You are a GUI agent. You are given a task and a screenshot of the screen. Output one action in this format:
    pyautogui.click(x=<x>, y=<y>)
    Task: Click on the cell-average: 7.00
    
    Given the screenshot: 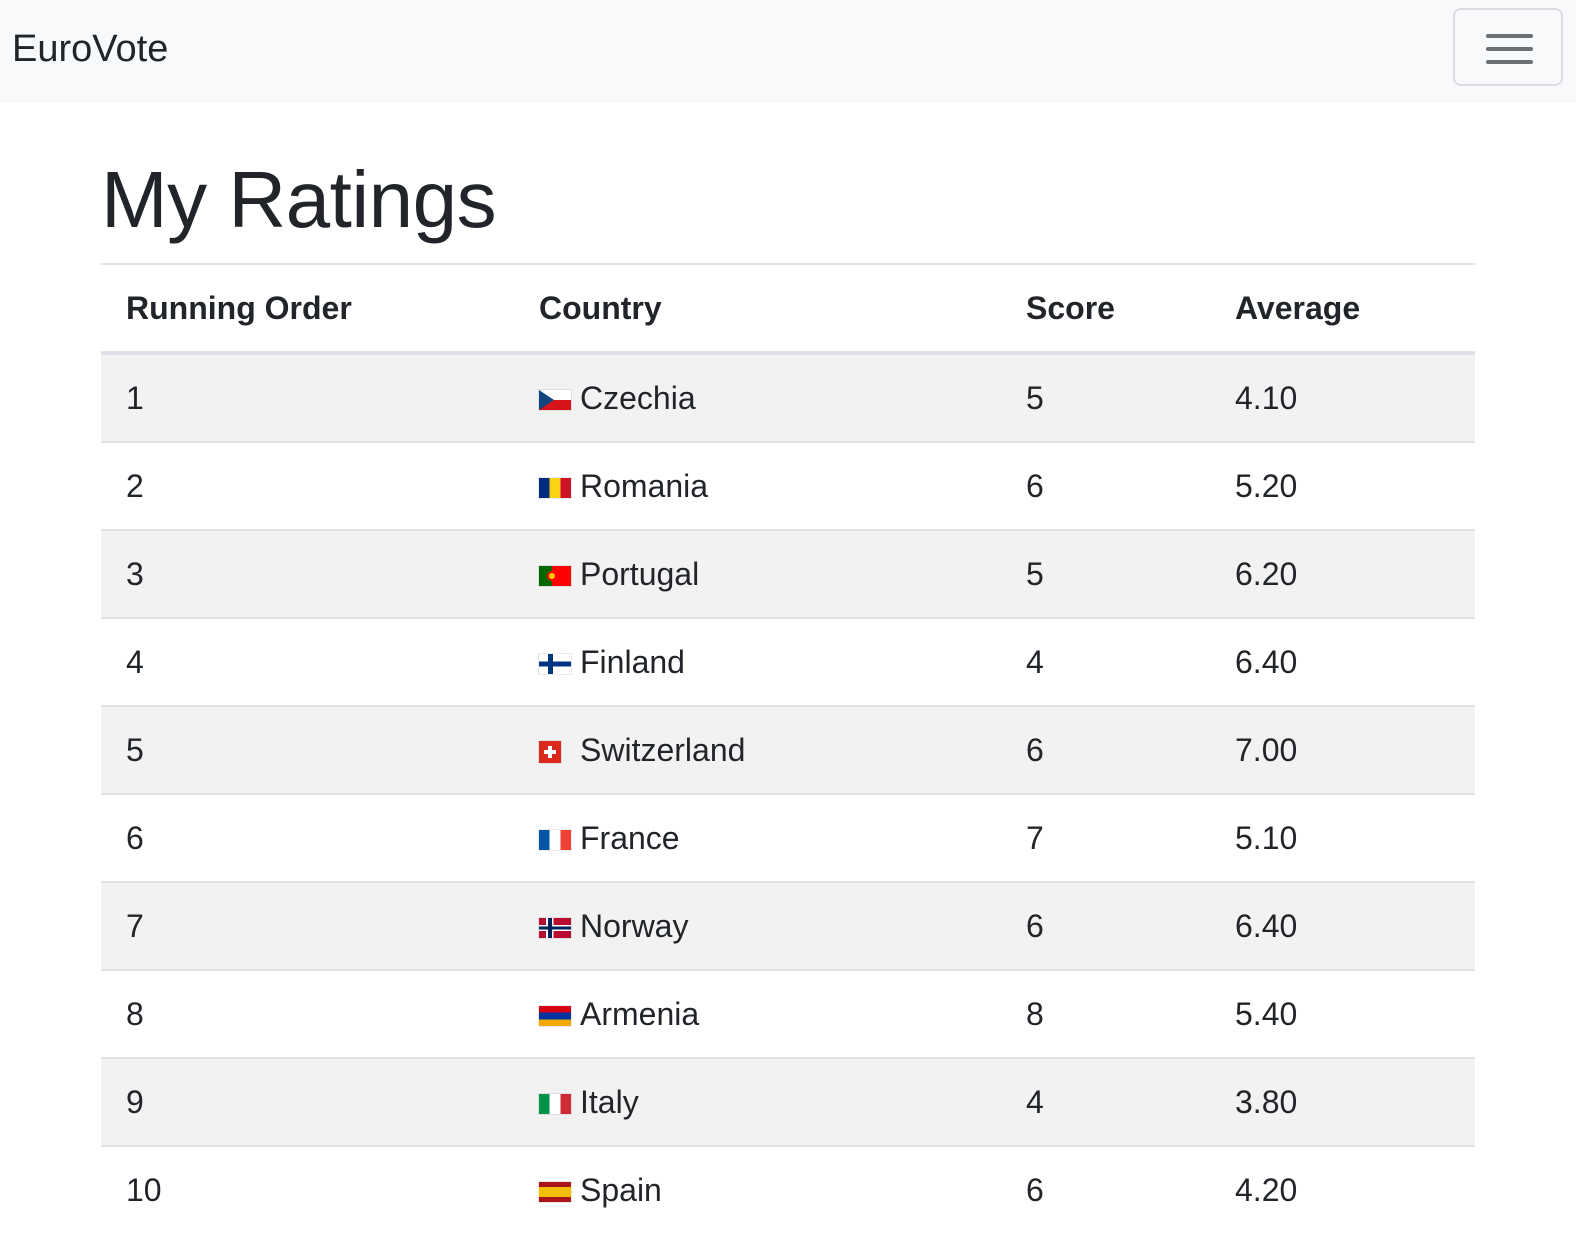 What is the action you would take?
    pyautogui.click(x=1342, y=750)
    